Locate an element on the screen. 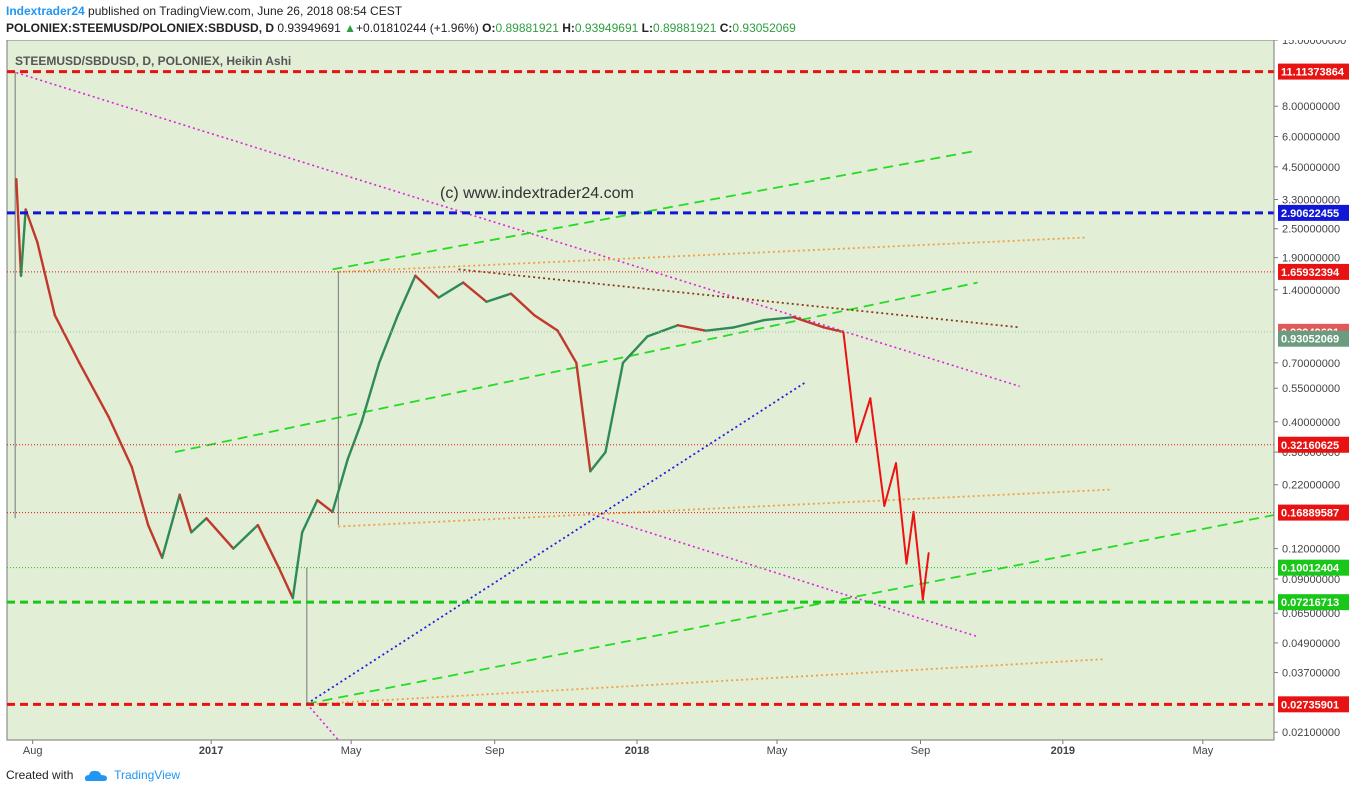 This screenshot has height=794, width=1359. y-tick-label: 0.02100000 is located at coordinates (1311, 733).